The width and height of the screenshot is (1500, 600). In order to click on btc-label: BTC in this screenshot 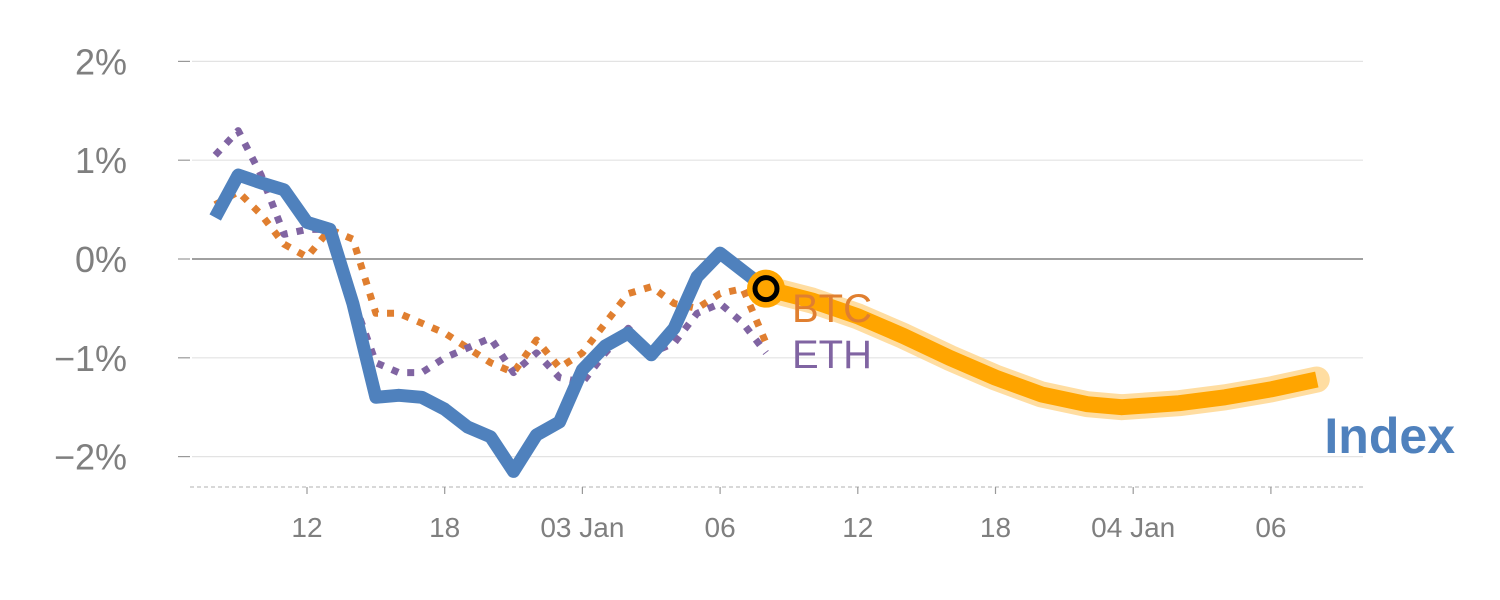, I will do `click(832, 309)`.